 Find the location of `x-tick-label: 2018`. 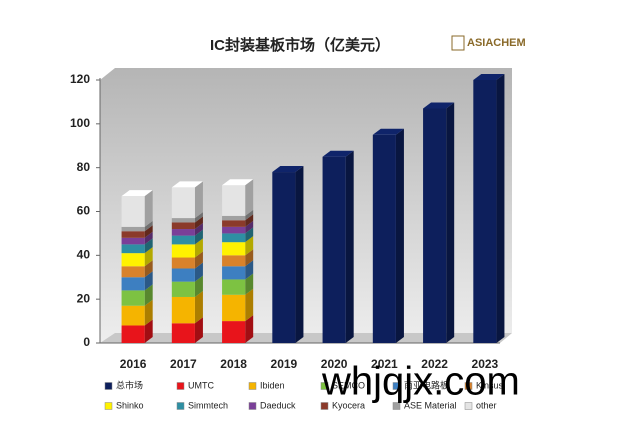

x-tick-label: 2018 is located at coordinates (233, 364).